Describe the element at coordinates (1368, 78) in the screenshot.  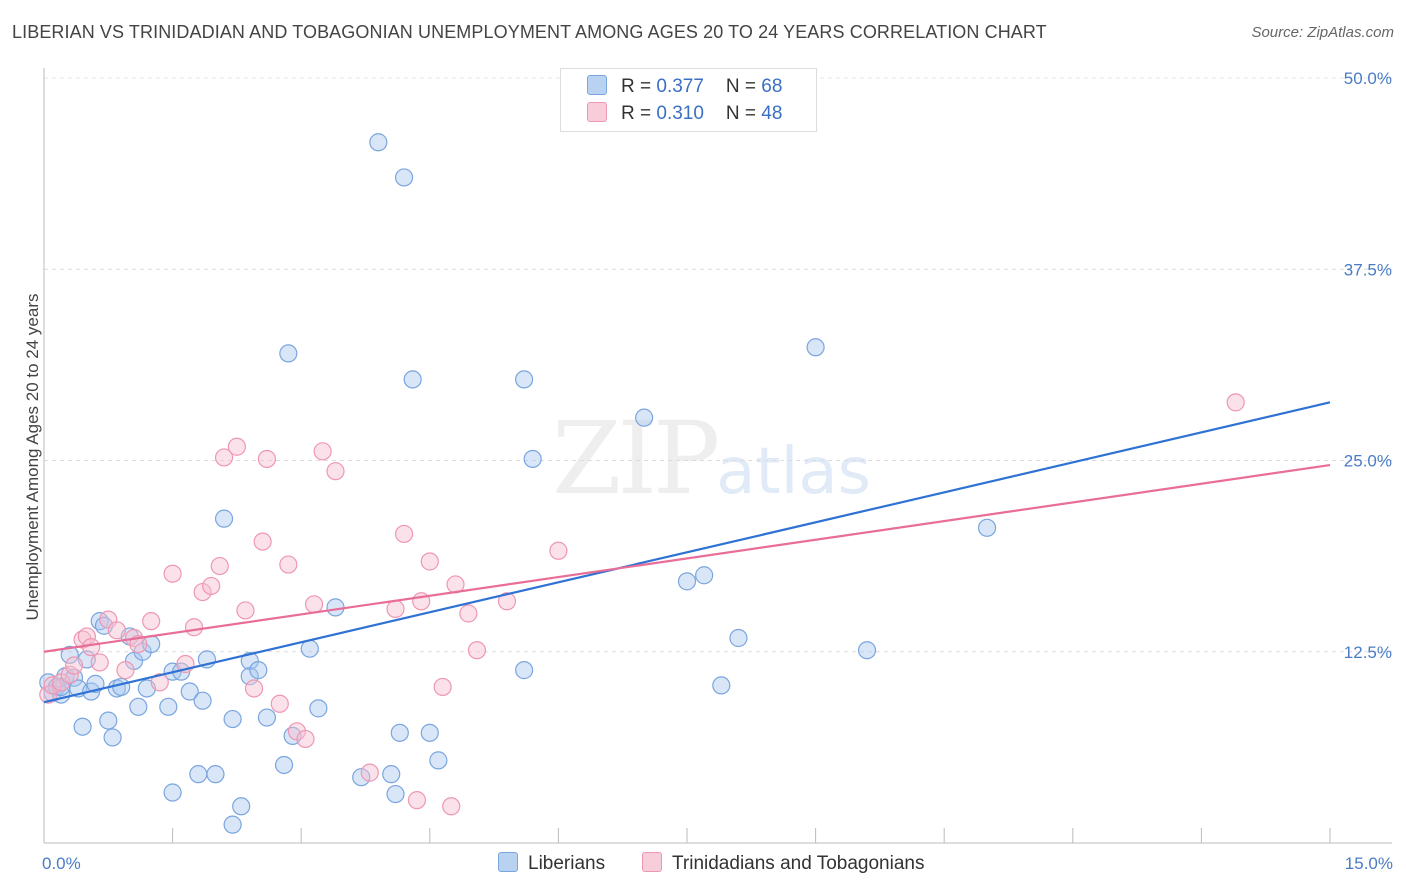
I see `y-tick-label: 50.0%` at that location.